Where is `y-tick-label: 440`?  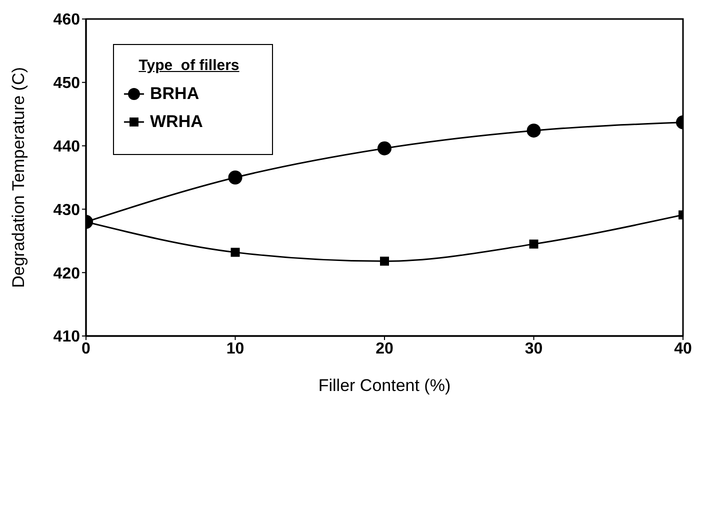 y-tick-label: 440 is located at coordinates (66, 147).